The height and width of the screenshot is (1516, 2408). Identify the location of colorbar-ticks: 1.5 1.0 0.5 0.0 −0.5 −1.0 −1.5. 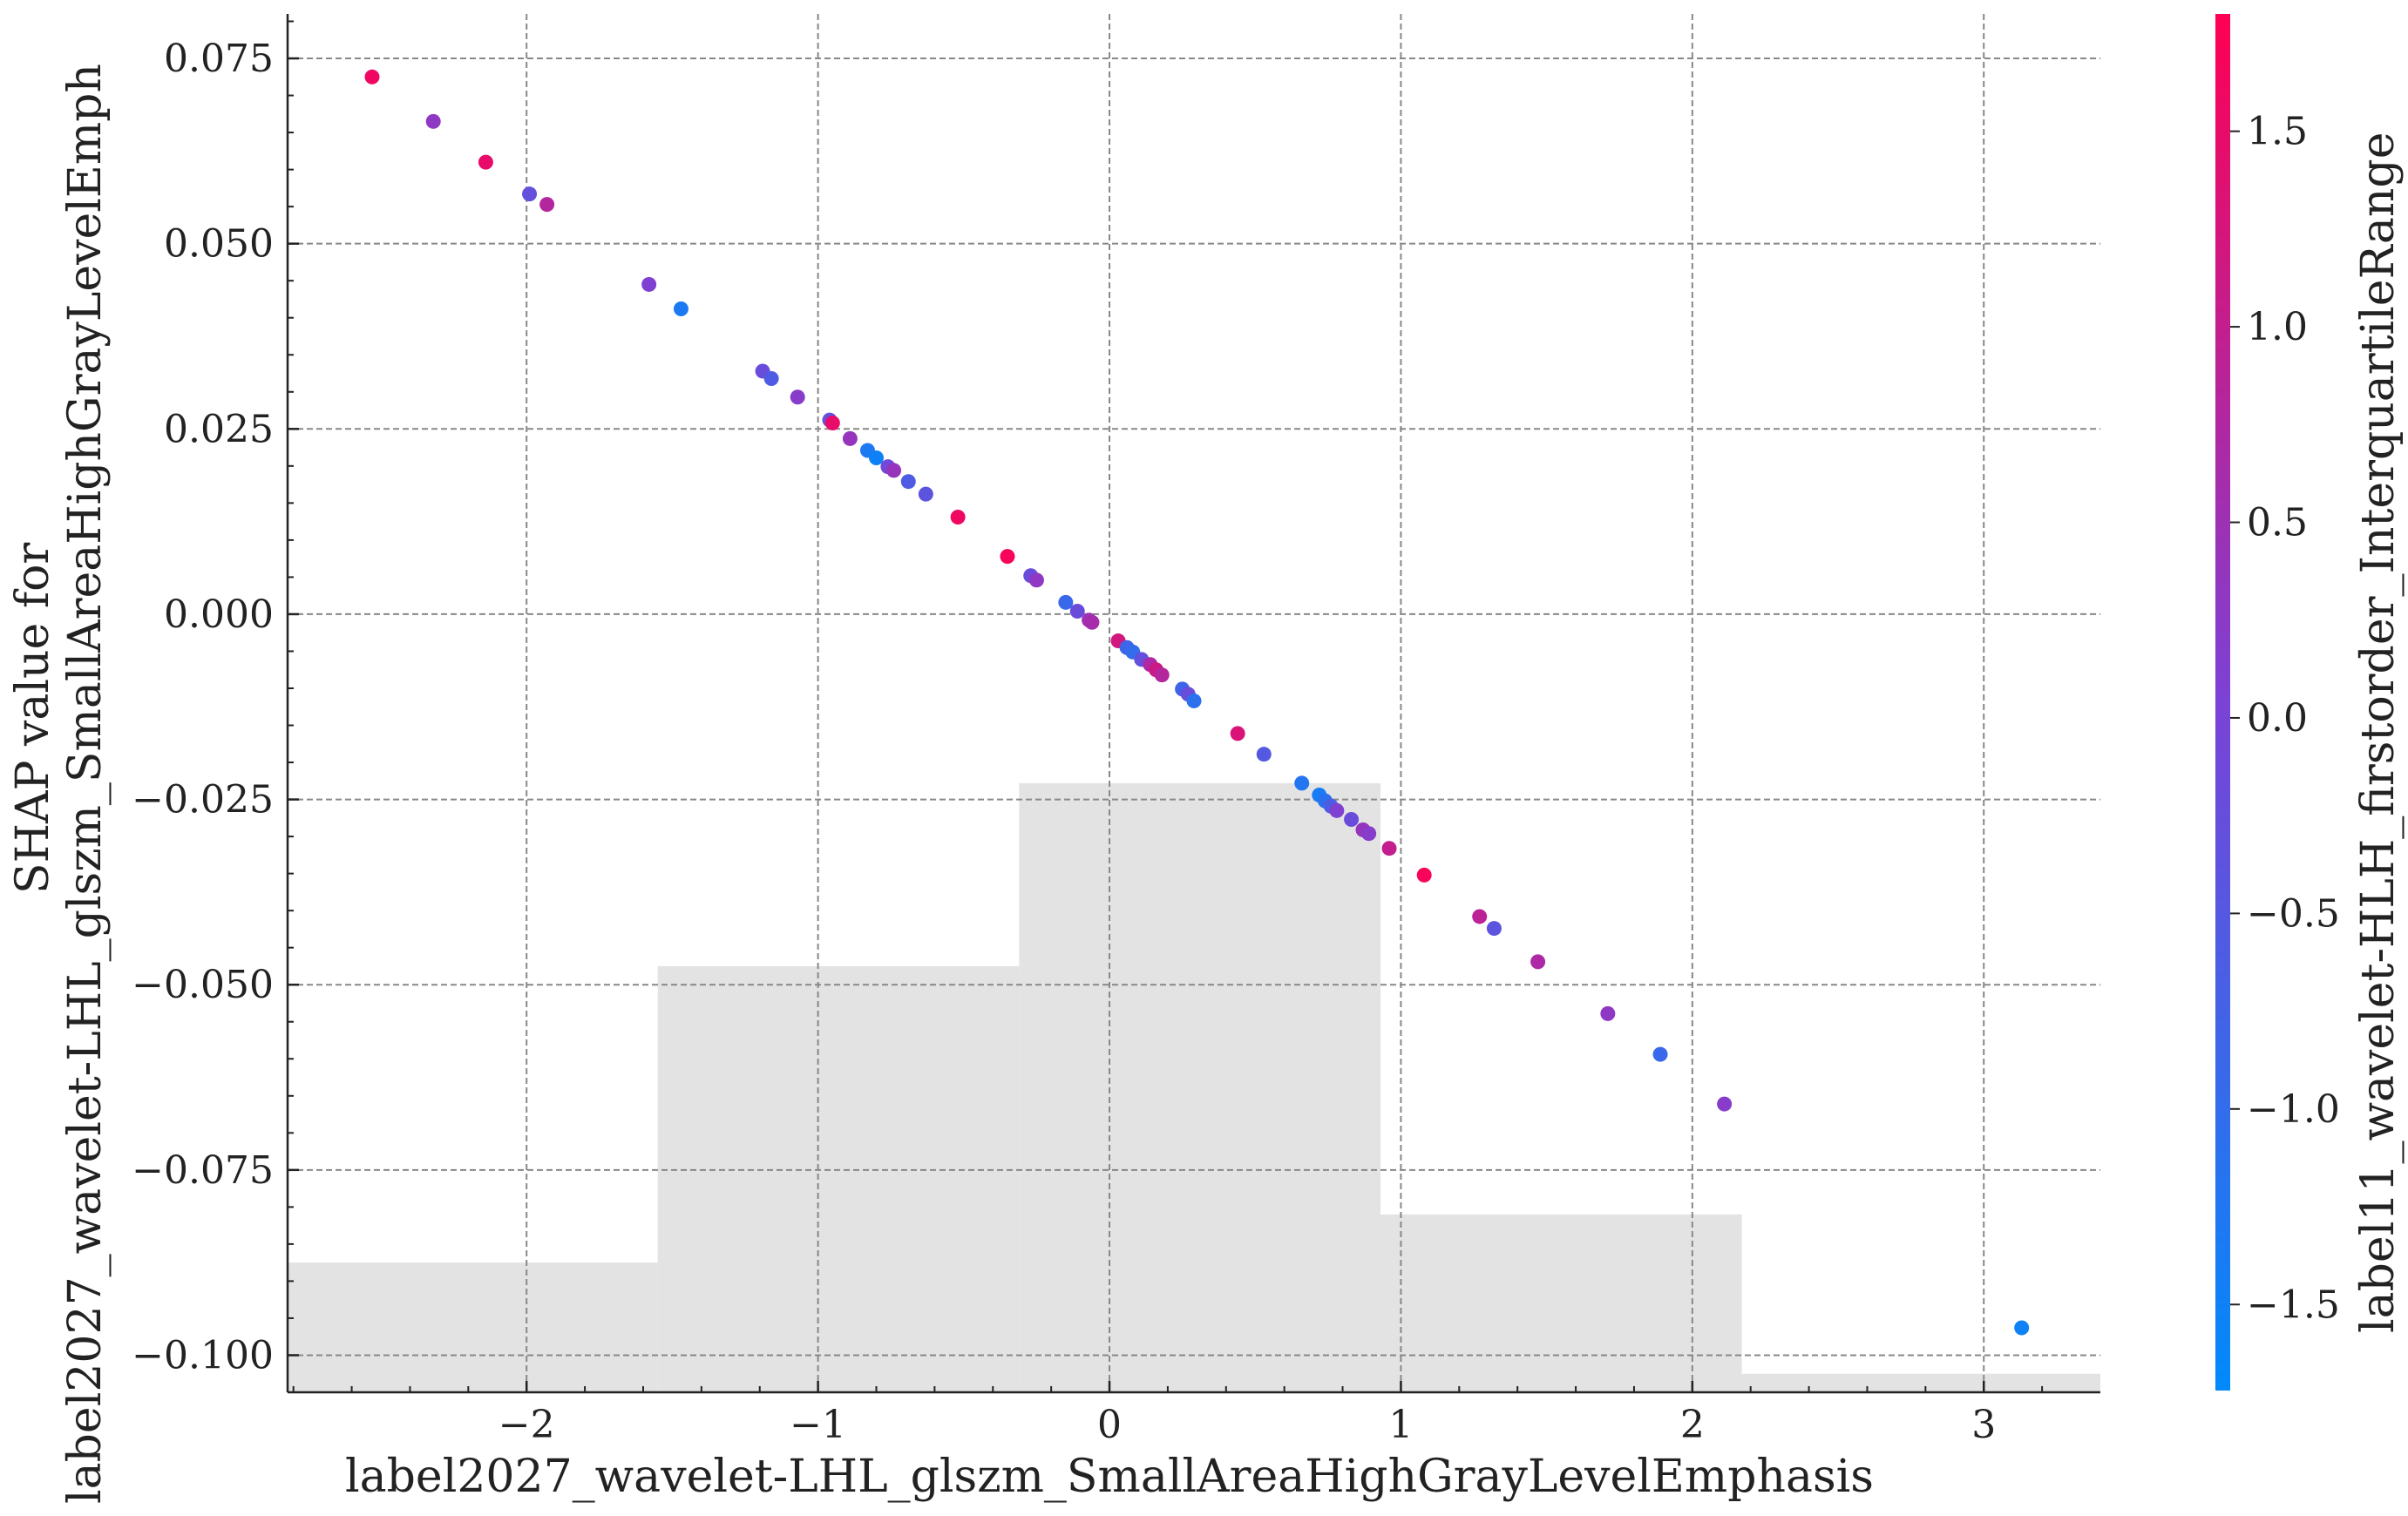
(2285, 718).